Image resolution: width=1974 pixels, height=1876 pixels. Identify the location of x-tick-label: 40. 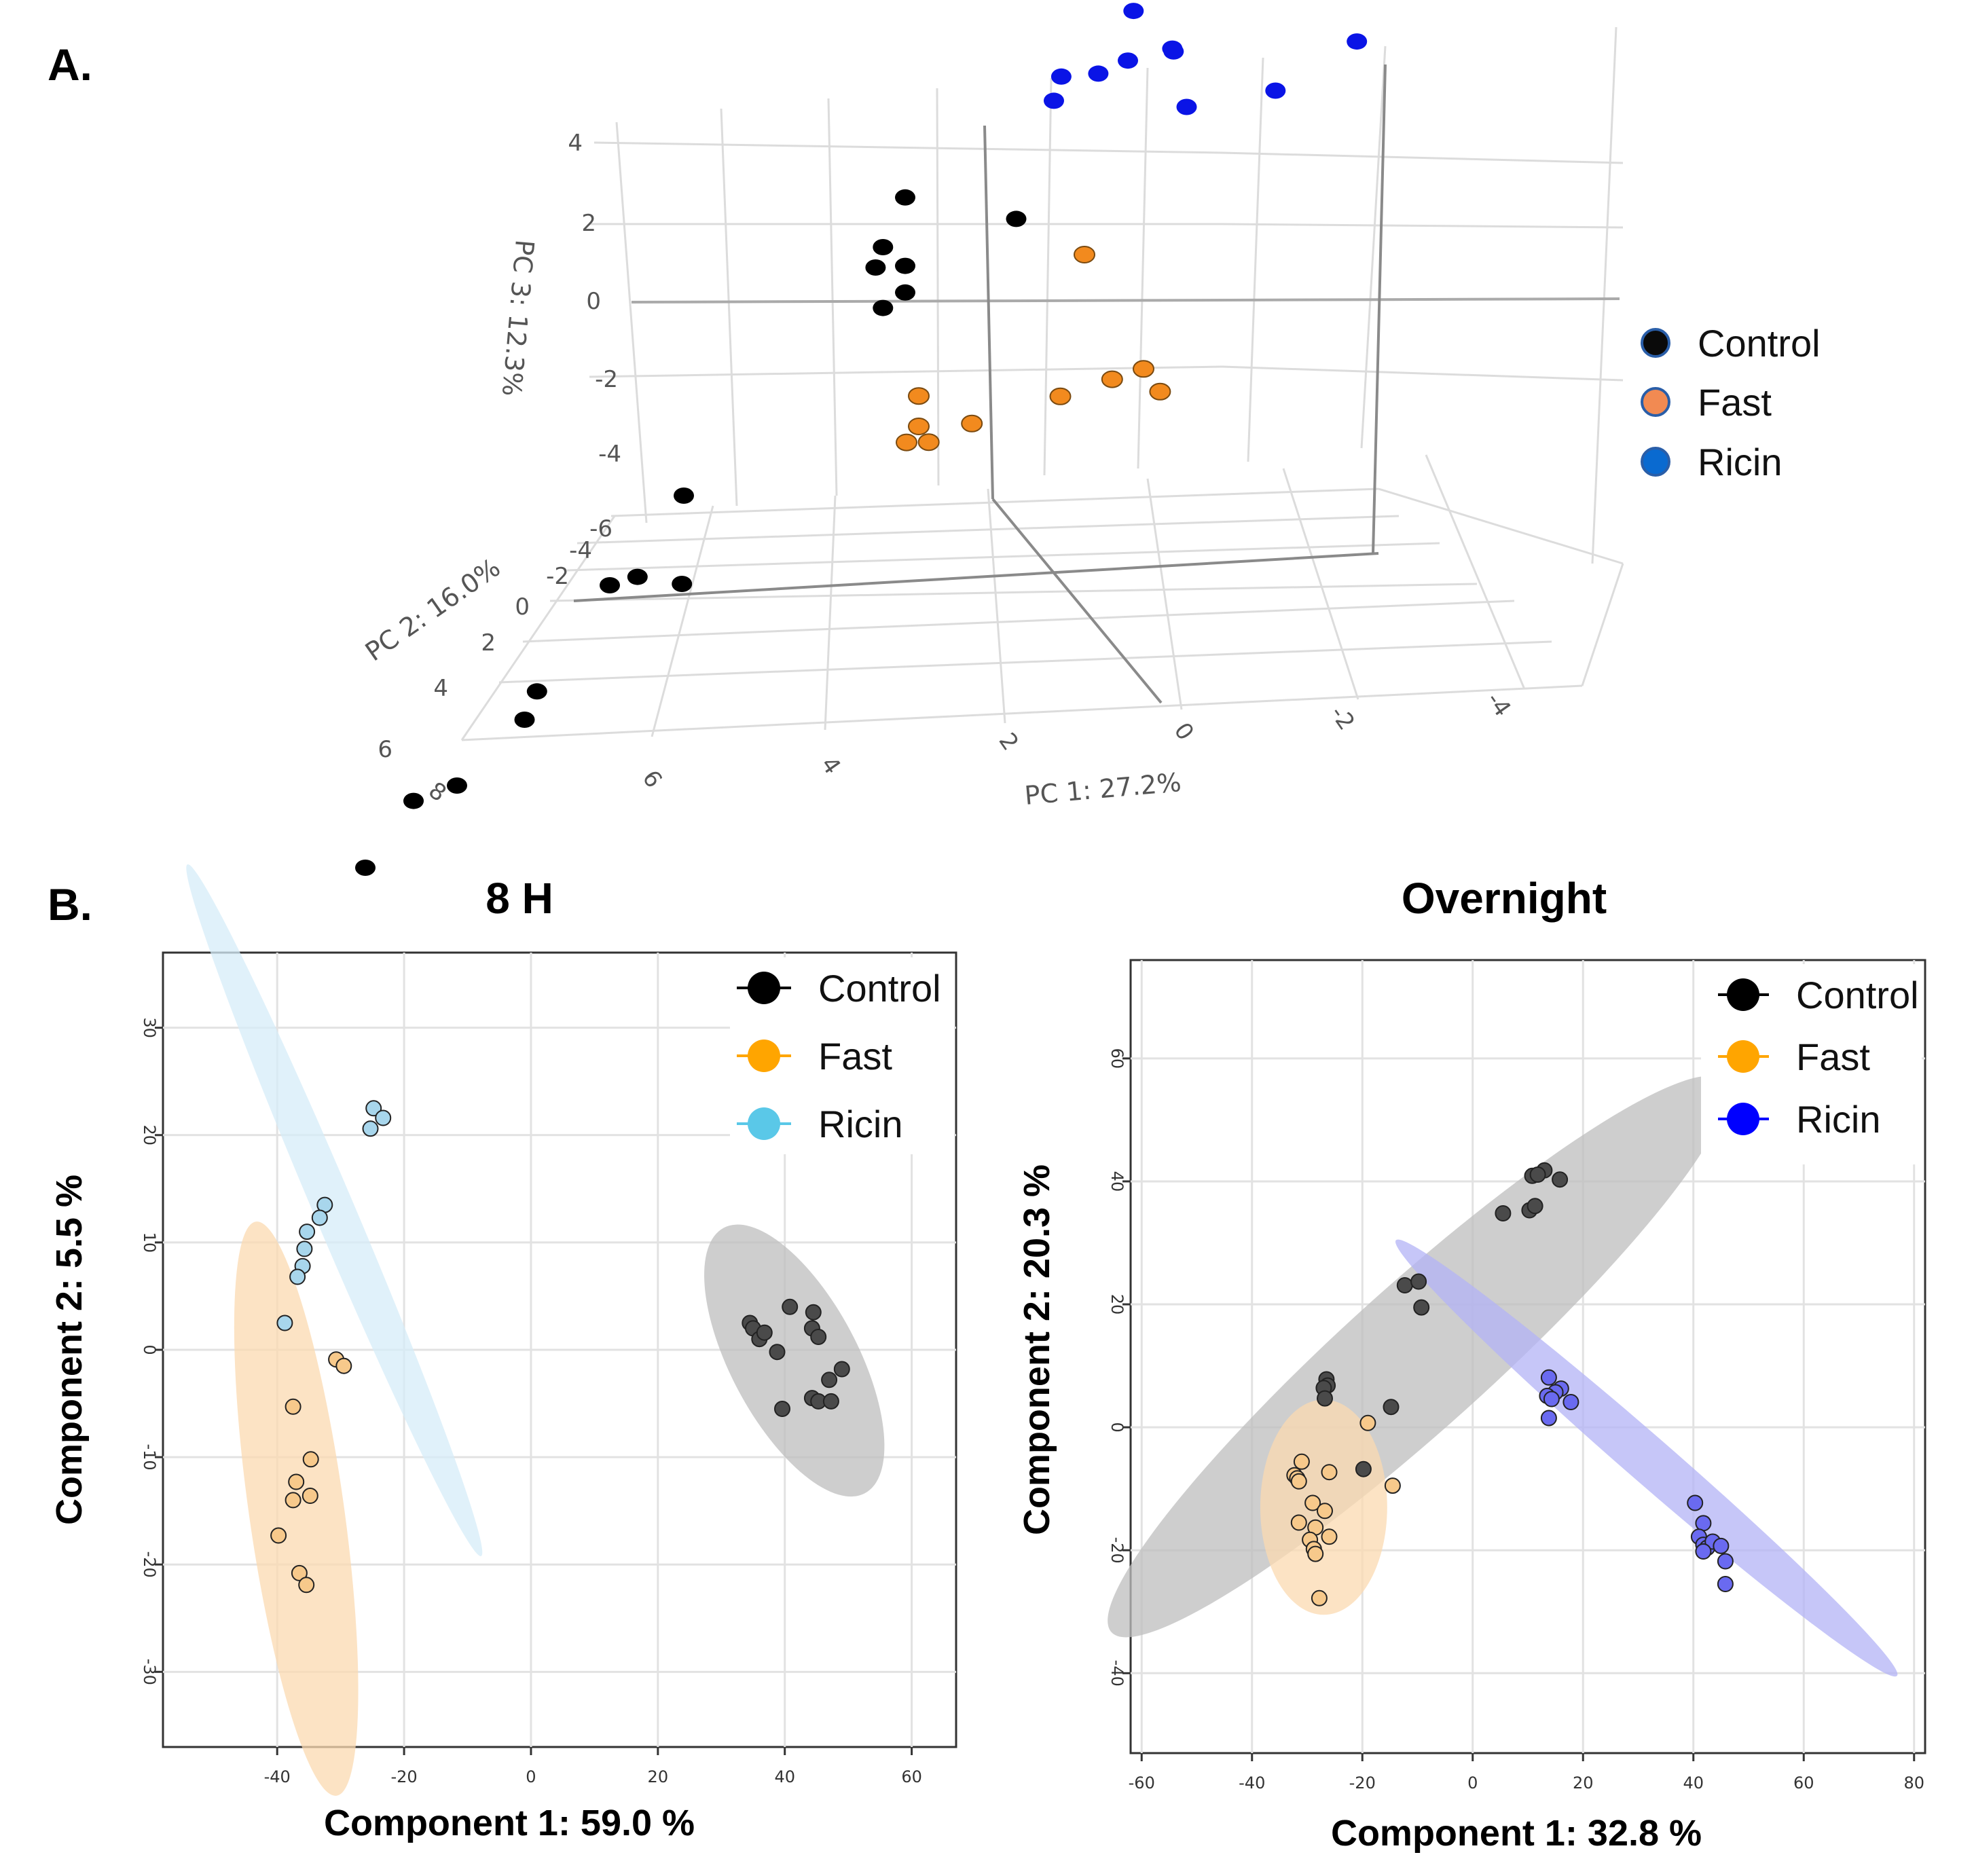
(1693, 1782).